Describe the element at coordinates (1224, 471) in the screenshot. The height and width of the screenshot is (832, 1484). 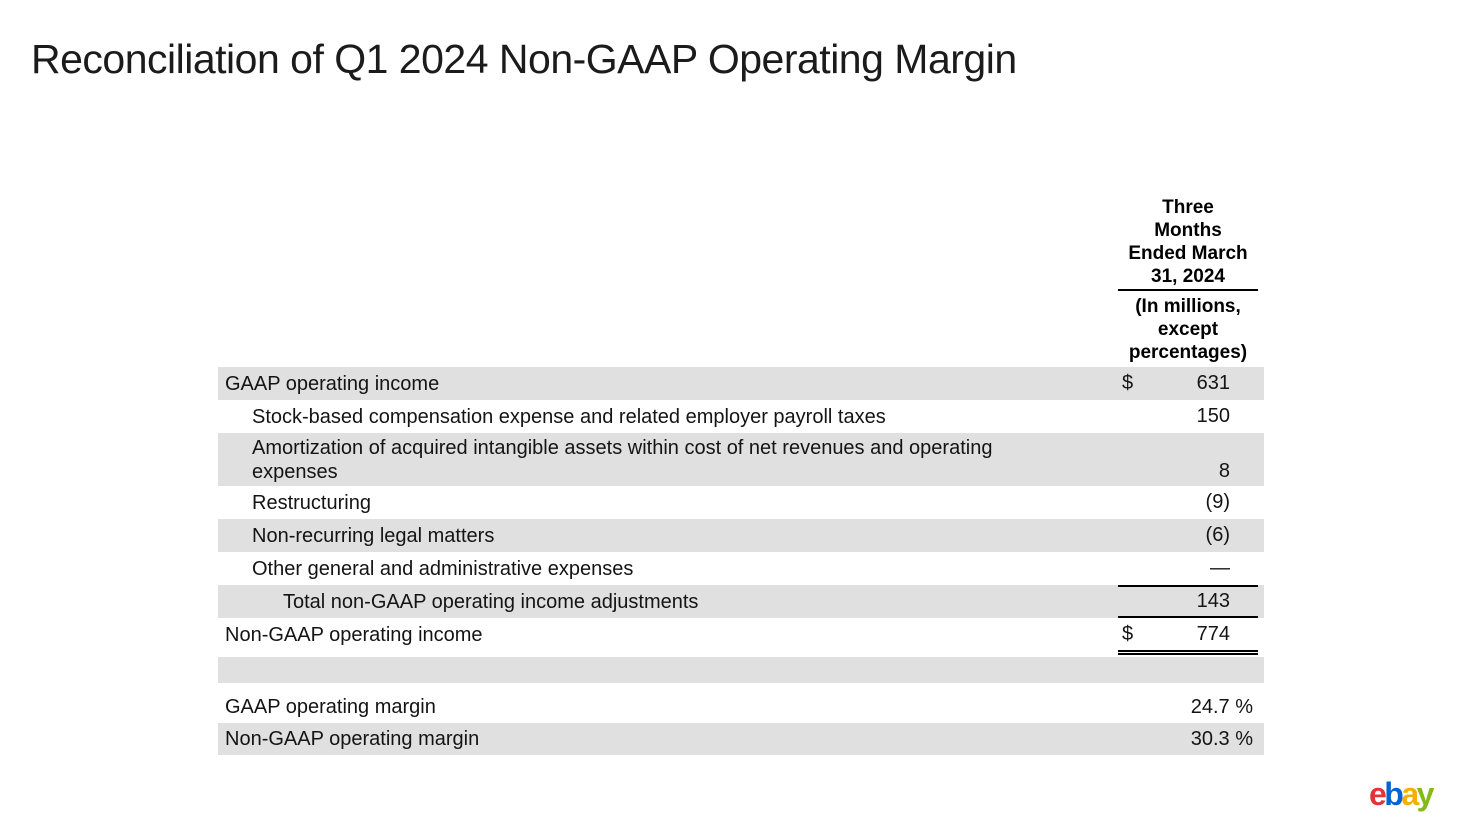
I see `row-value: 8` at that location.